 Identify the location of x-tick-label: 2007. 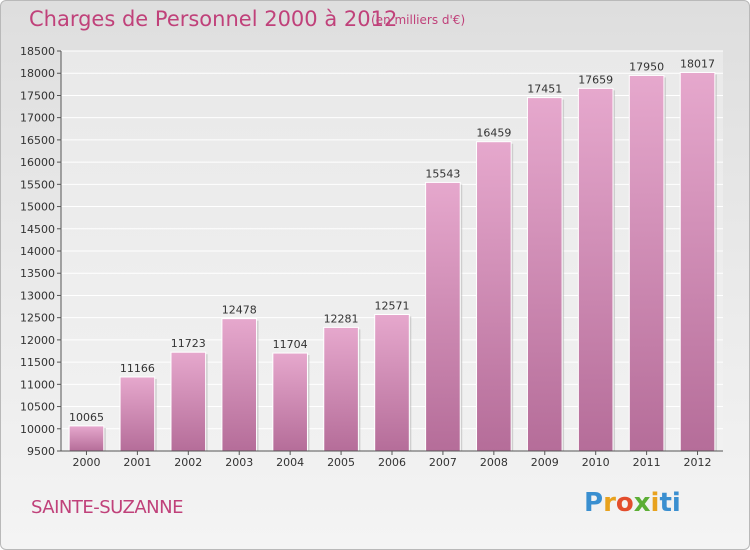
(443, 462).